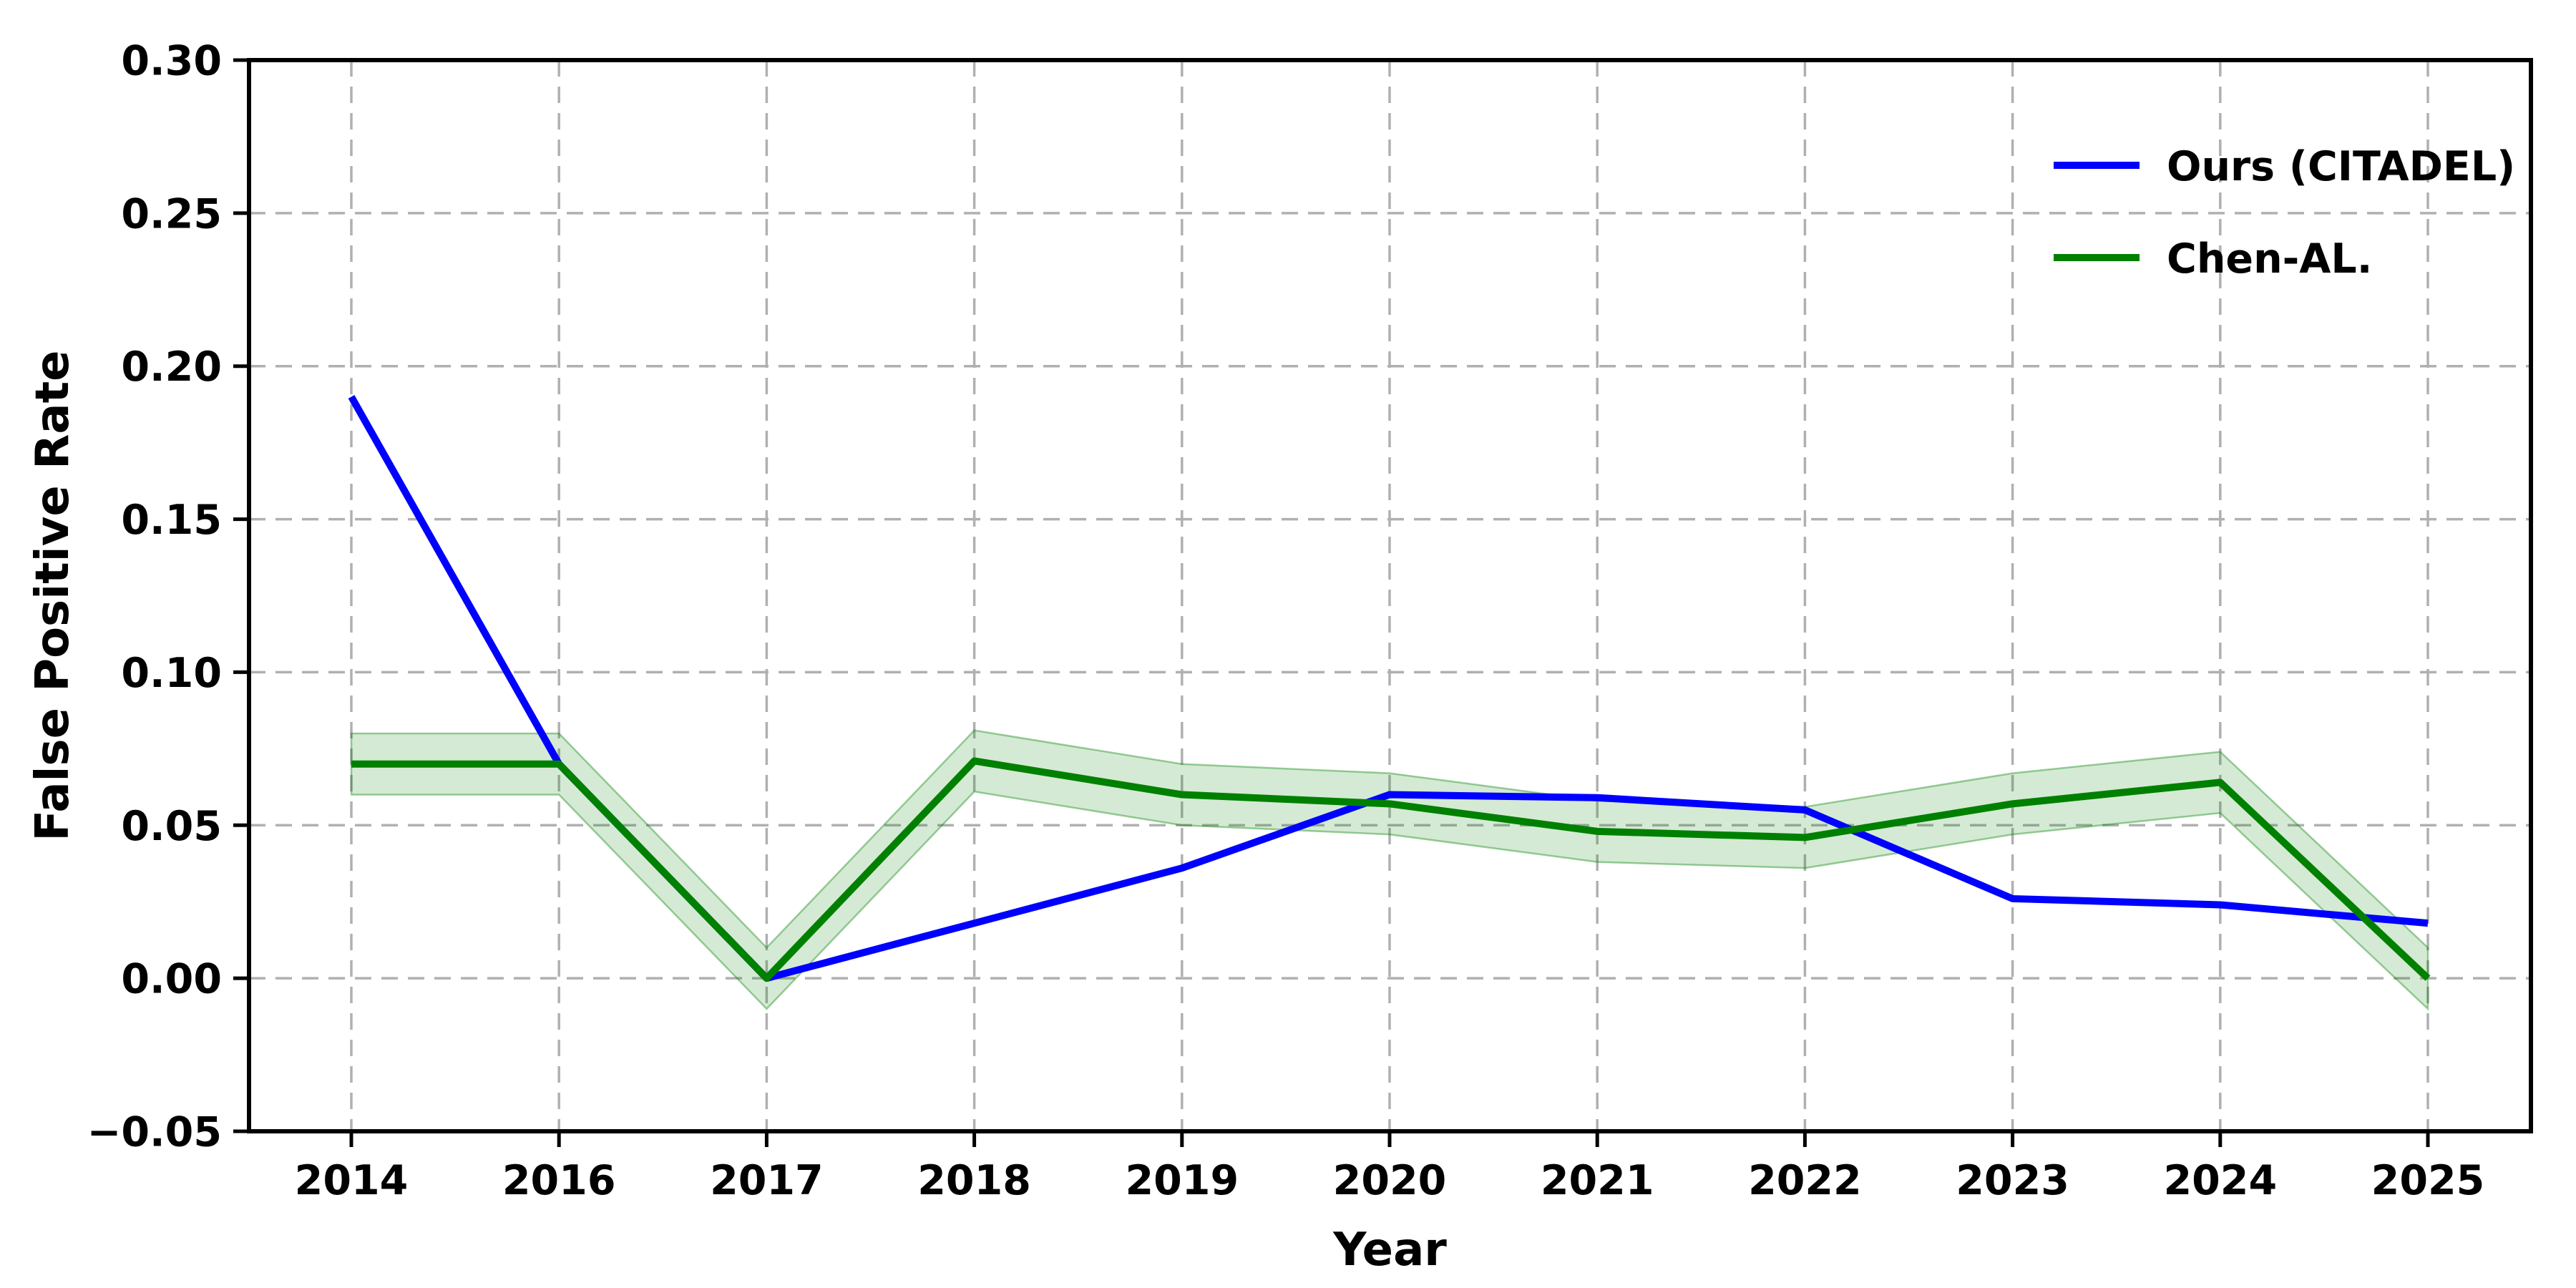 The width and height of the screenshot is (2576, 1288). I want to click on x-tick-label: 2019, so click(1182, 1180).